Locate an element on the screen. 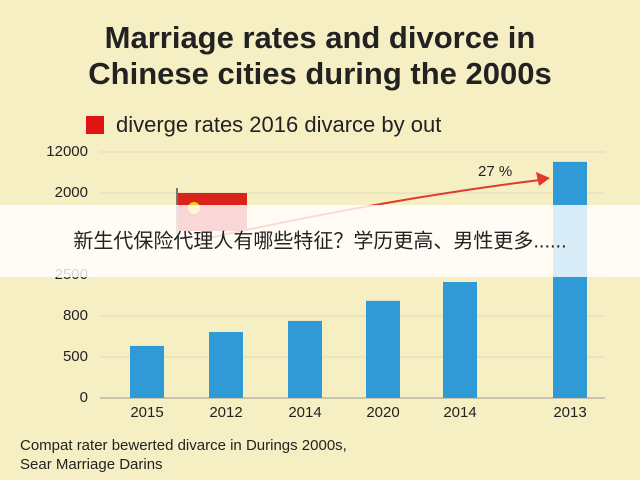  y-tick-label: 0 is located at coordinates (84, 397).